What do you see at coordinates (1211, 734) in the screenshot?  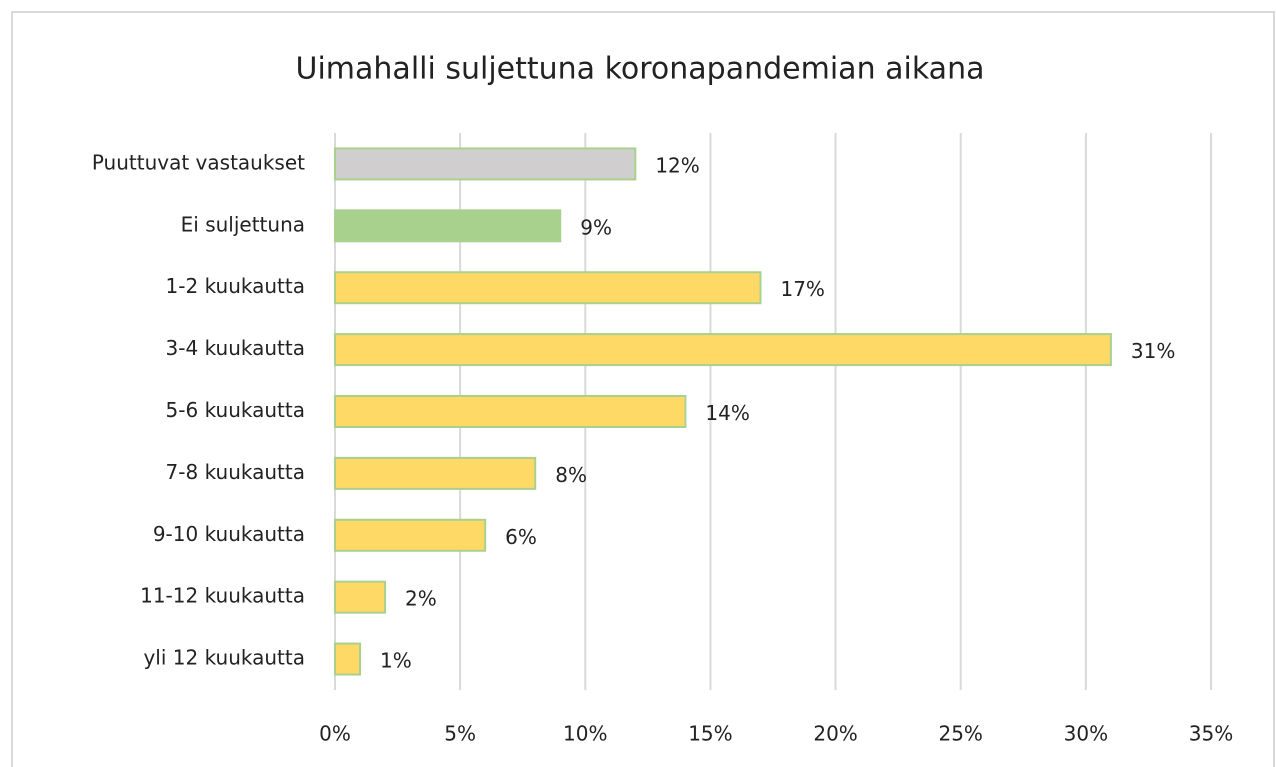 I see `x-tick-label: 35%` at bounding box center [1211, 734].